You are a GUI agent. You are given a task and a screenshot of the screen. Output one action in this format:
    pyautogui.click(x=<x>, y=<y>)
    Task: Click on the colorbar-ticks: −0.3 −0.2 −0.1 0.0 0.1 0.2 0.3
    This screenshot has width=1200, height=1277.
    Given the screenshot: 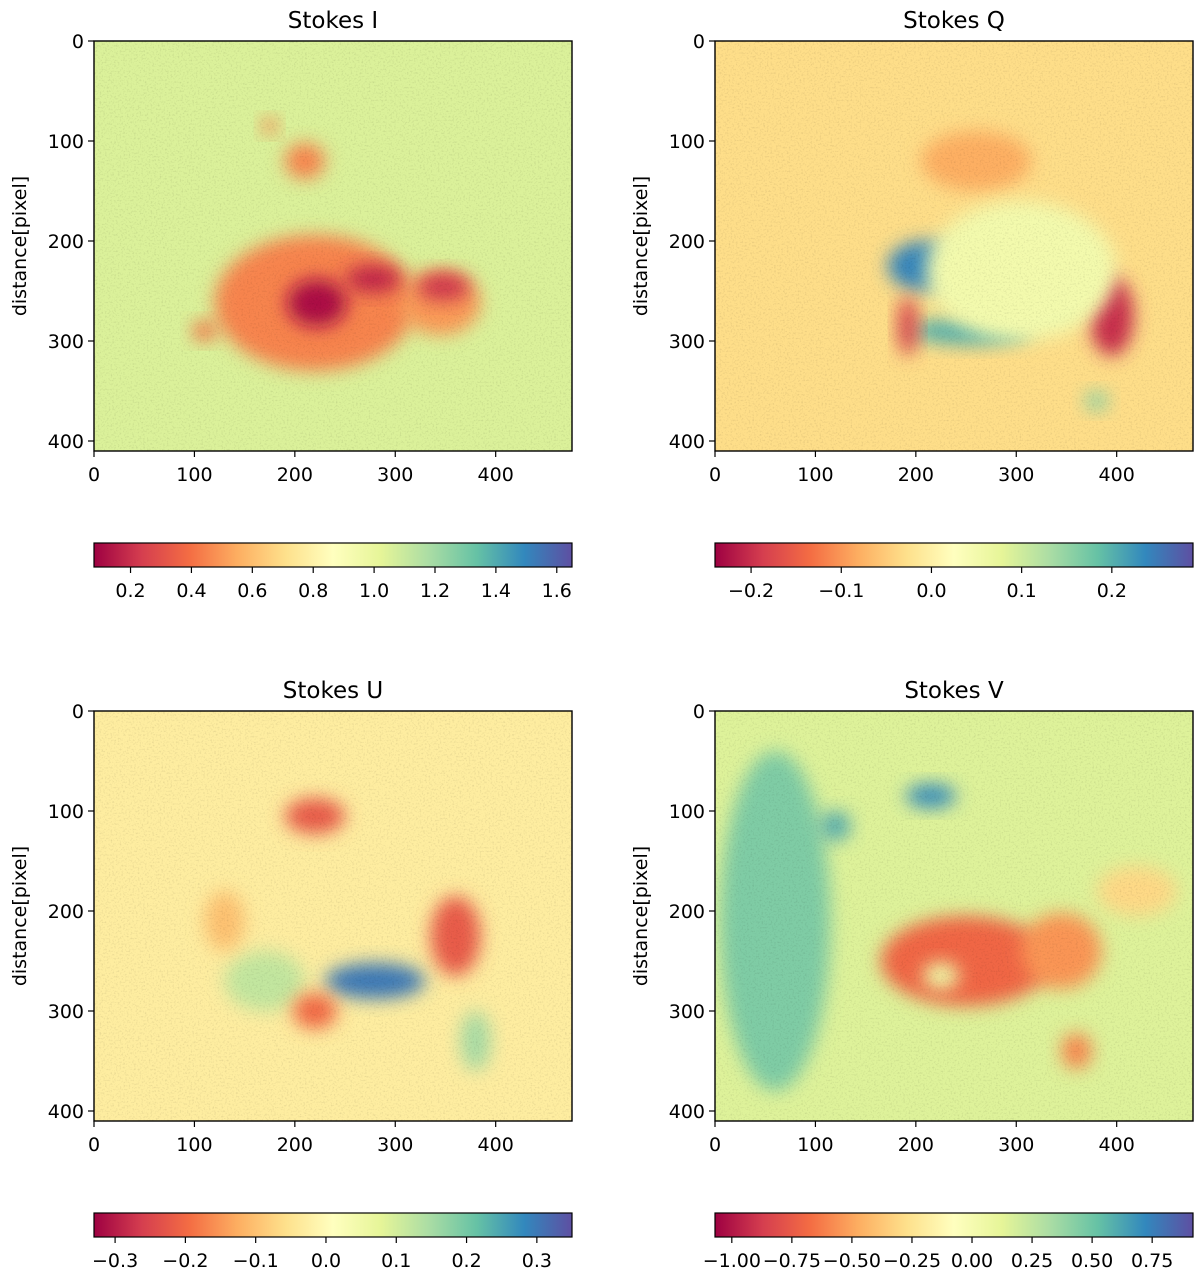 What is the action you would take?
    pyautogui.click(x=322, y=1254)
    